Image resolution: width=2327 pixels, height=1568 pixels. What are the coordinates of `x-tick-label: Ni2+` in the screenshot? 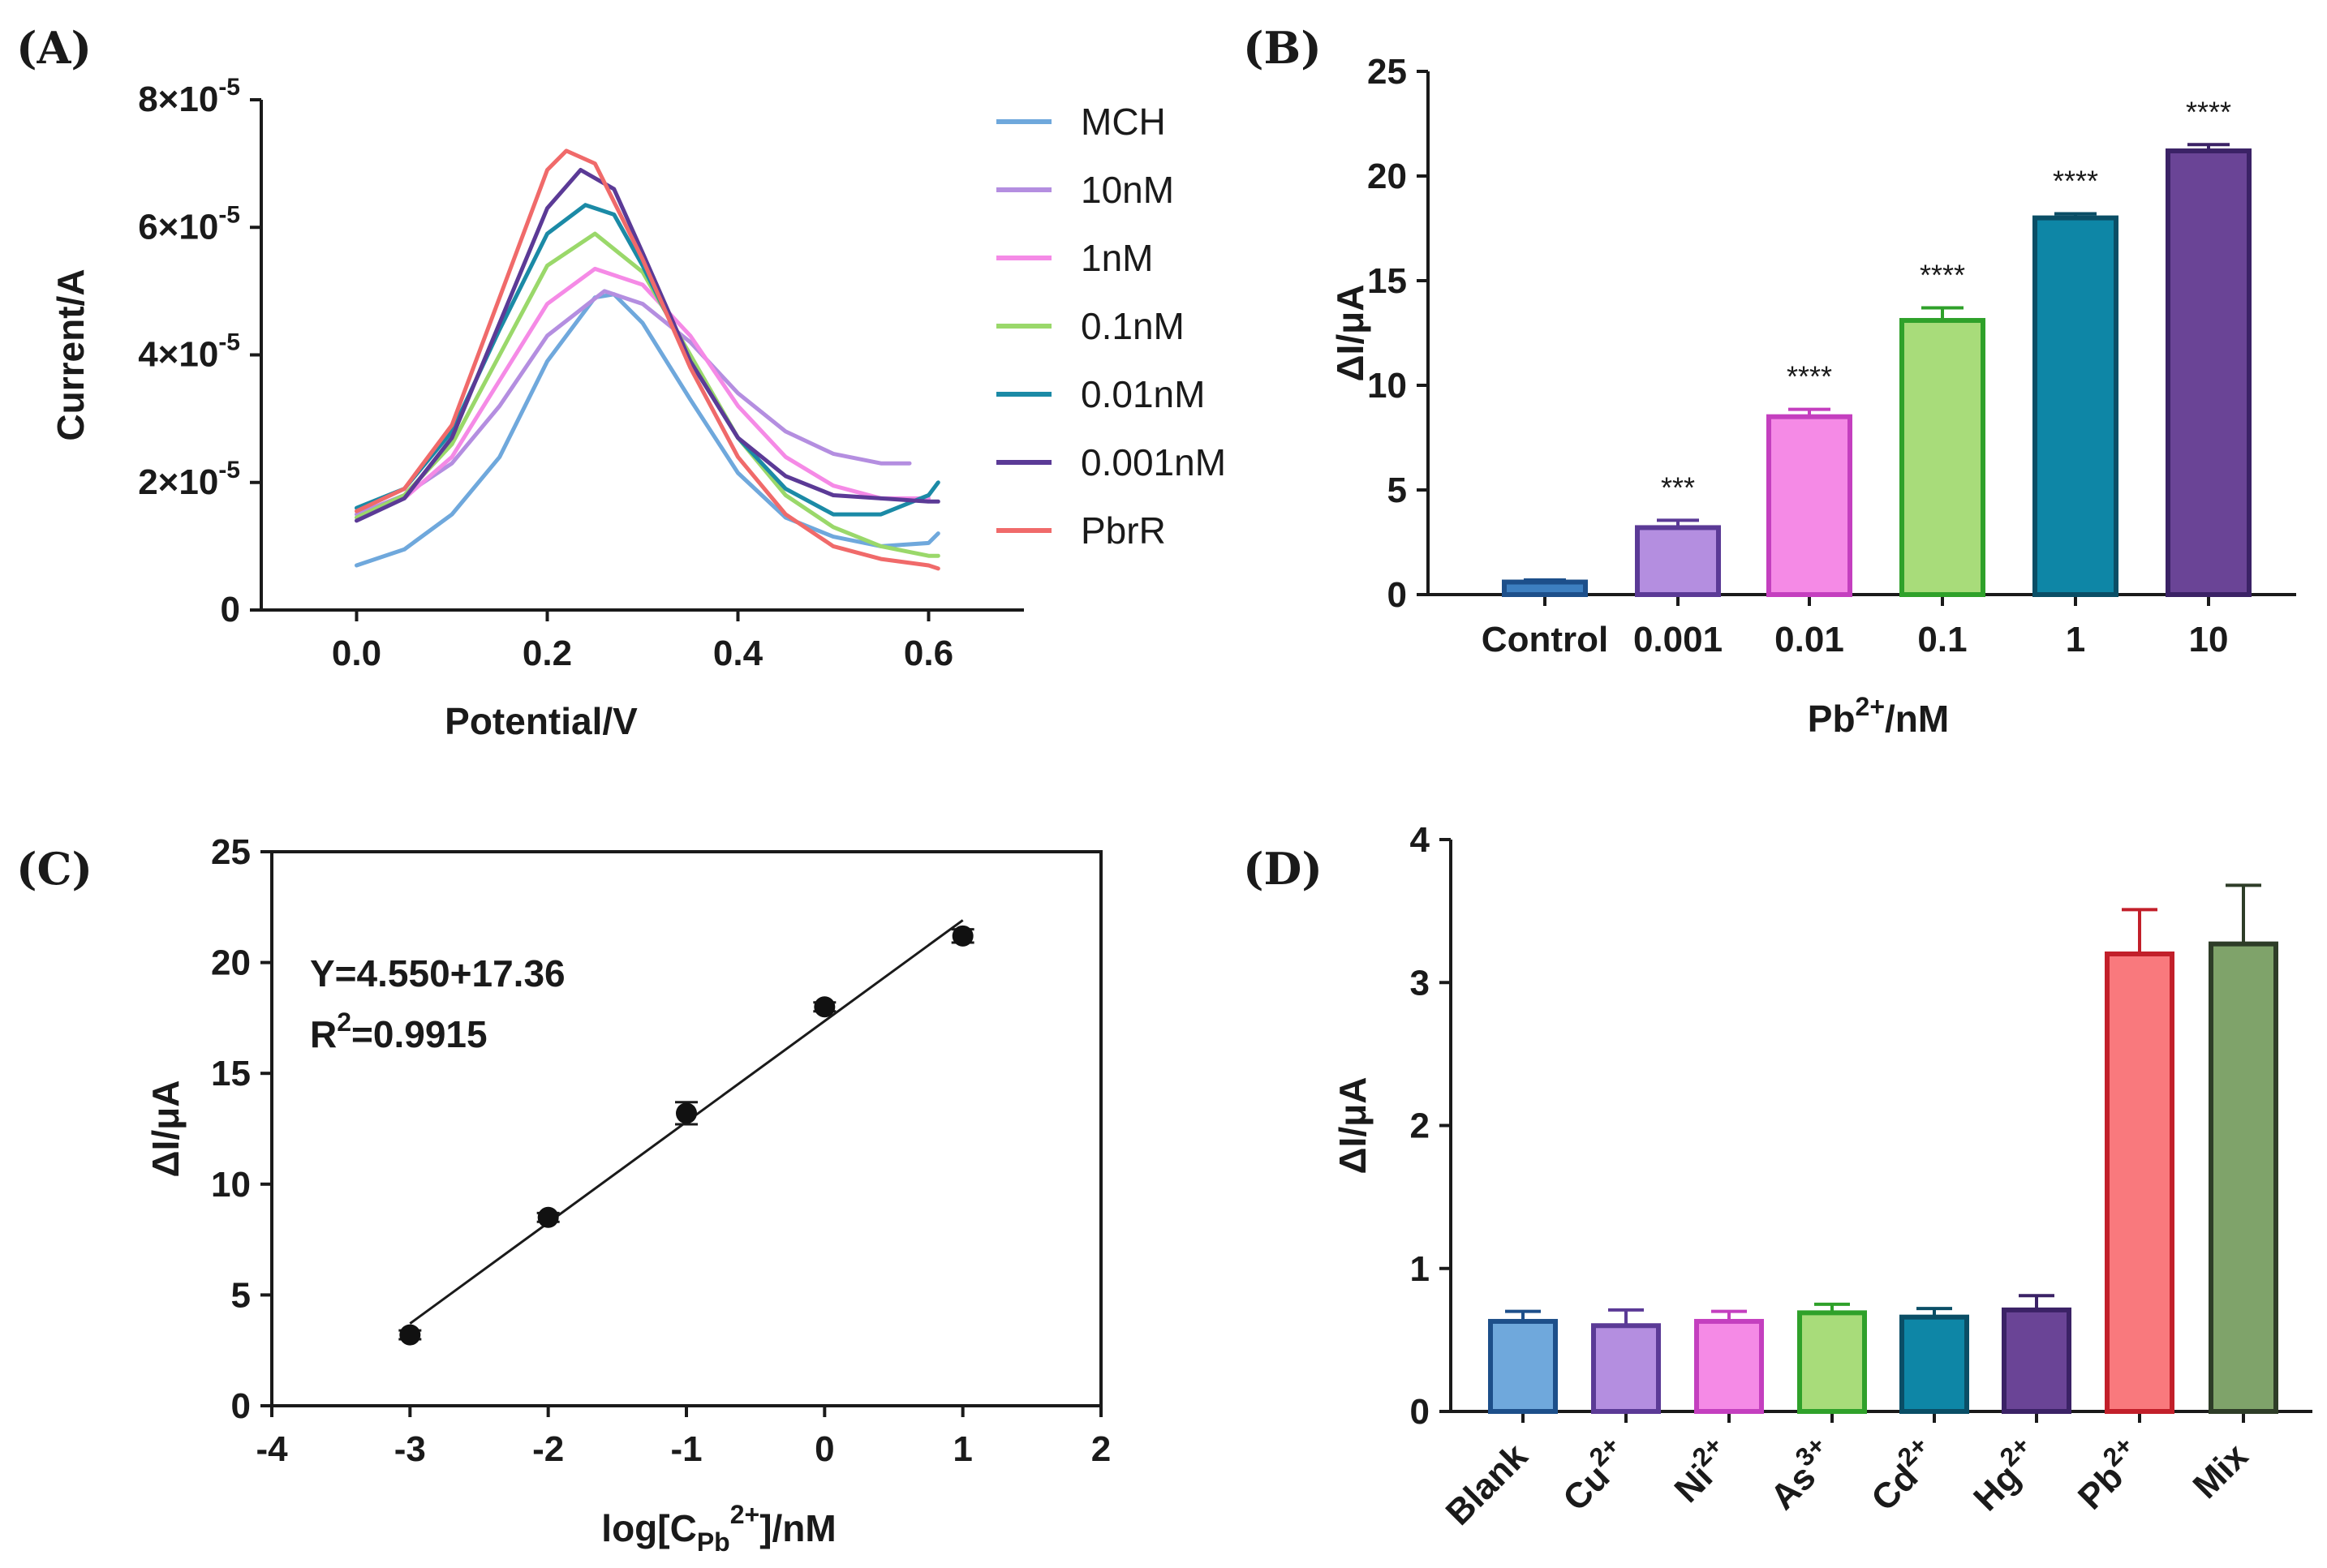 It's located at (1701, 1470).